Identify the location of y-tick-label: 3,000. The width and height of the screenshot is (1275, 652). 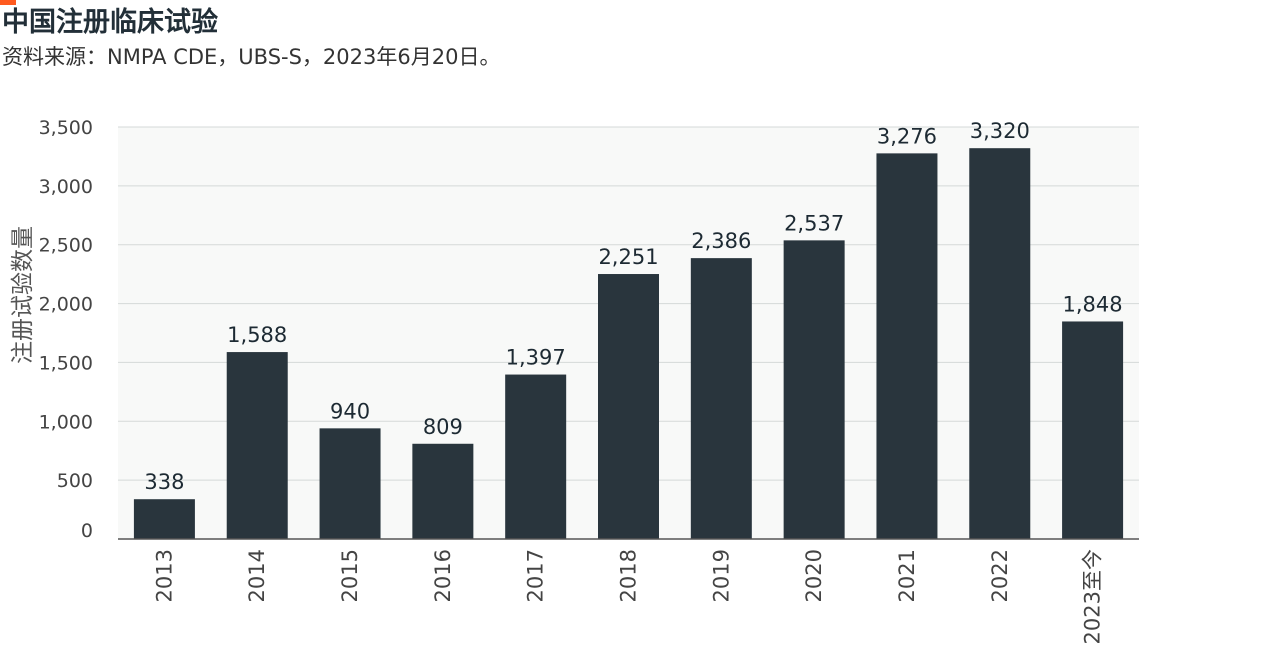
(66, 187).